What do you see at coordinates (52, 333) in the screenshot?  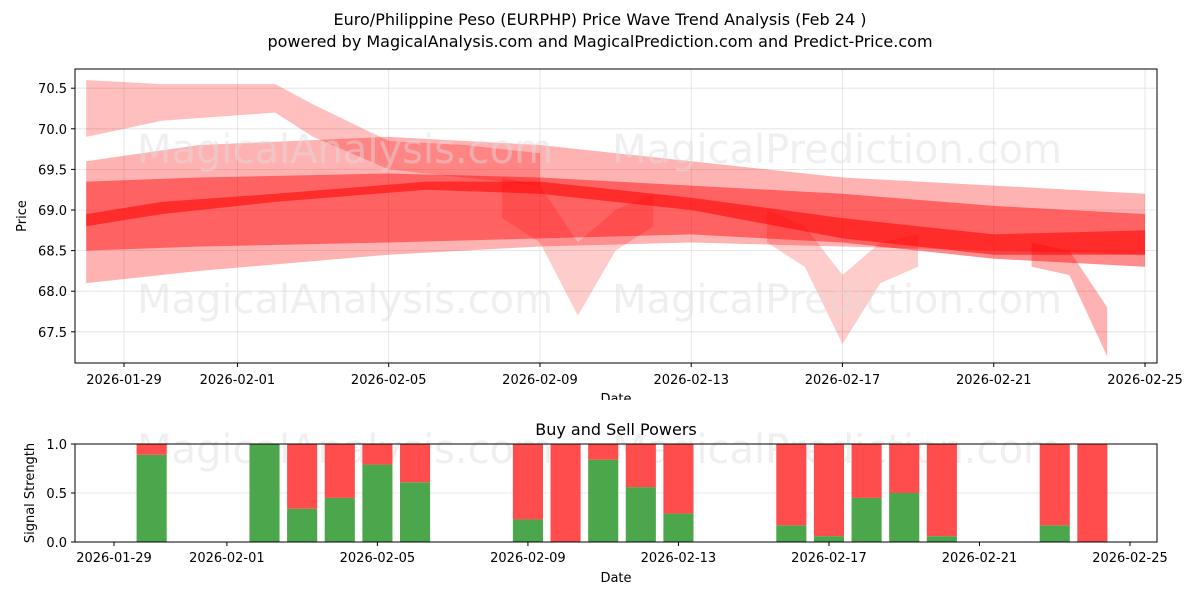 I see `y-tick-label: 67.5` at bounding box center [52, 333].